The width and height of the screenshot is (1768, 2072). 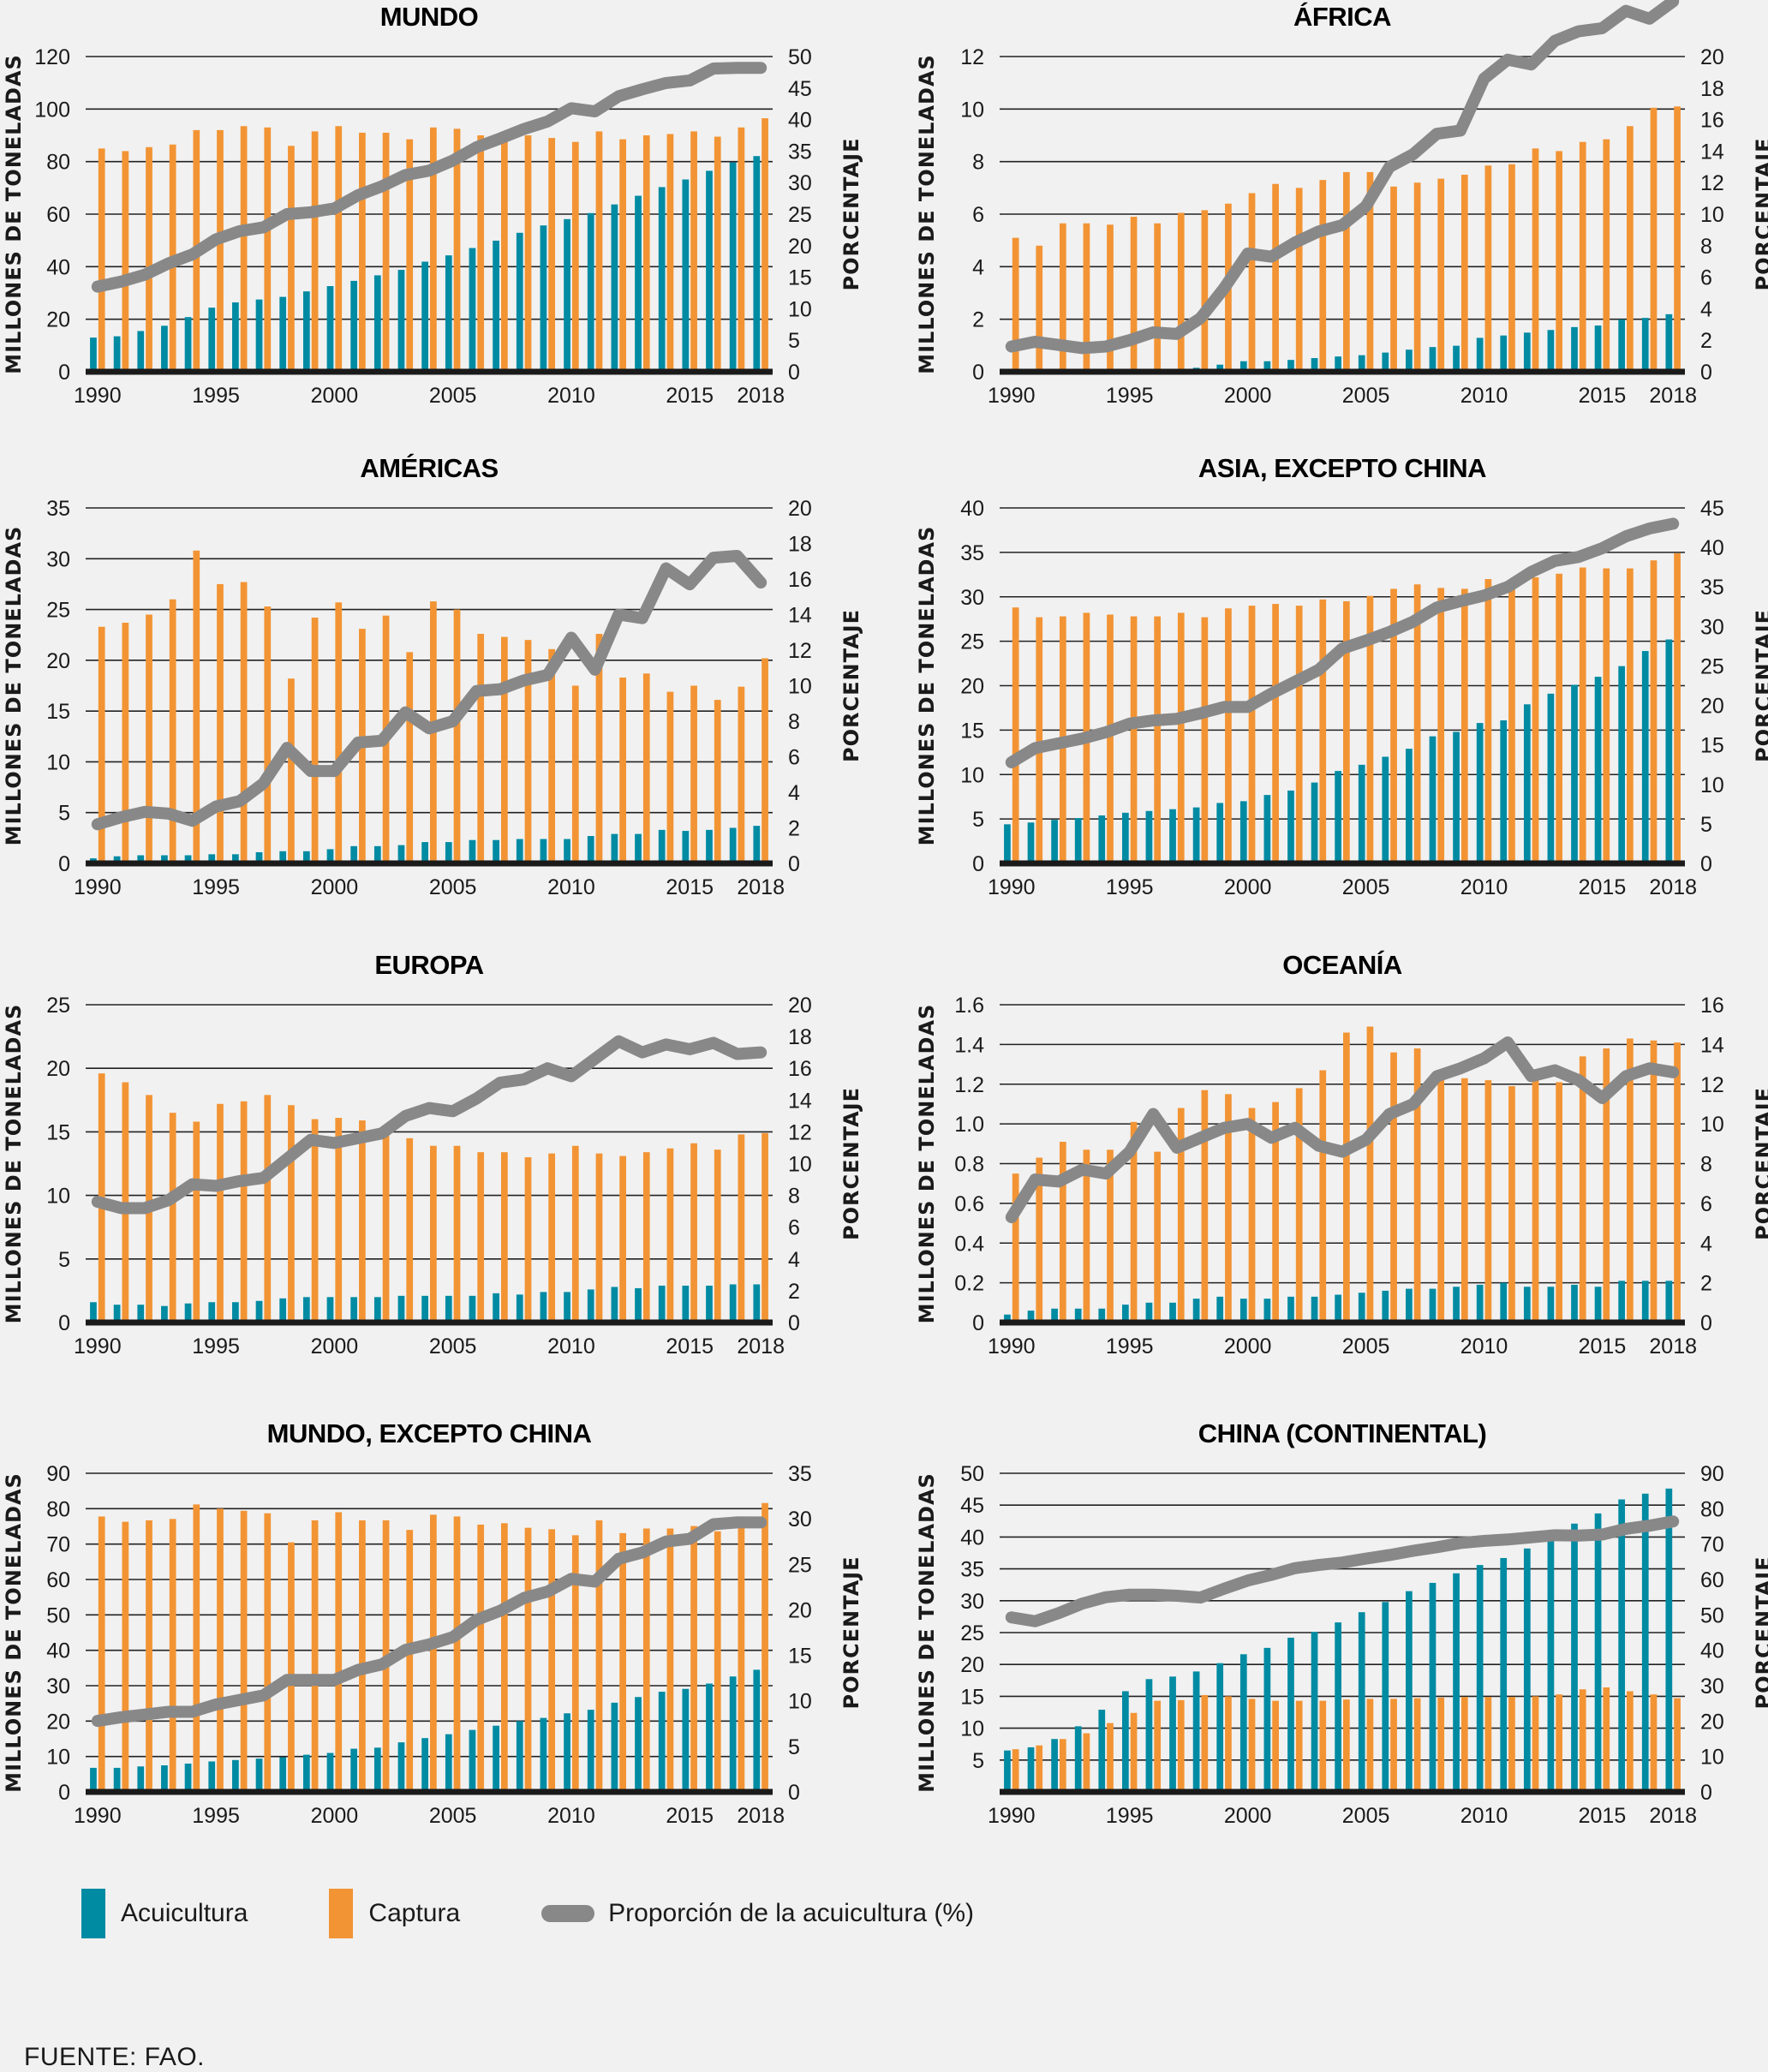 What do you see at coordinates (794, 1292) in the screenshot?
I see `y2-tick-label: 2` at bounding box center [794, 1292].